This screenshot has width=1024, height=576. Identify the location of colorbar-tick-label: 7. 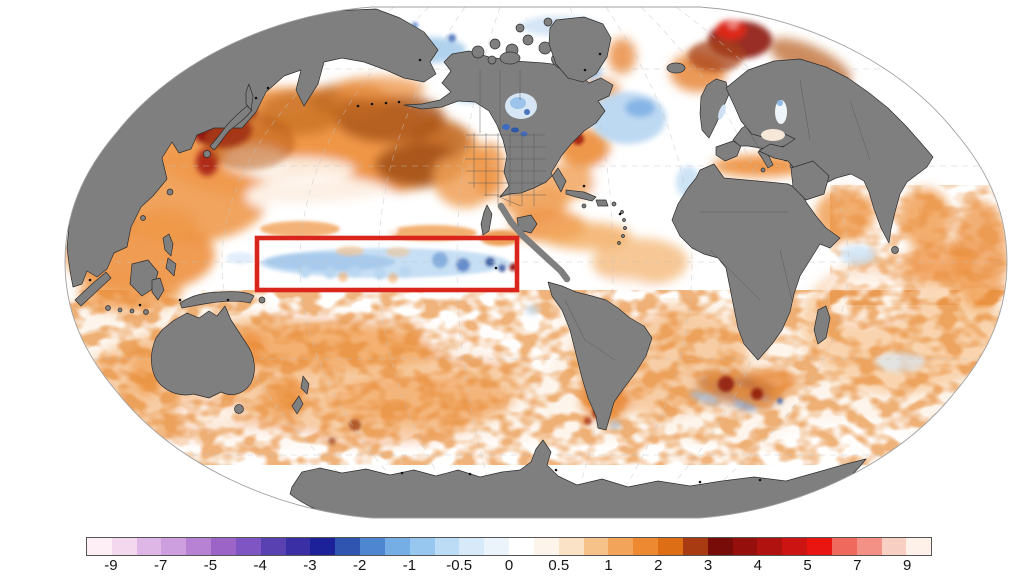
(857, 565).